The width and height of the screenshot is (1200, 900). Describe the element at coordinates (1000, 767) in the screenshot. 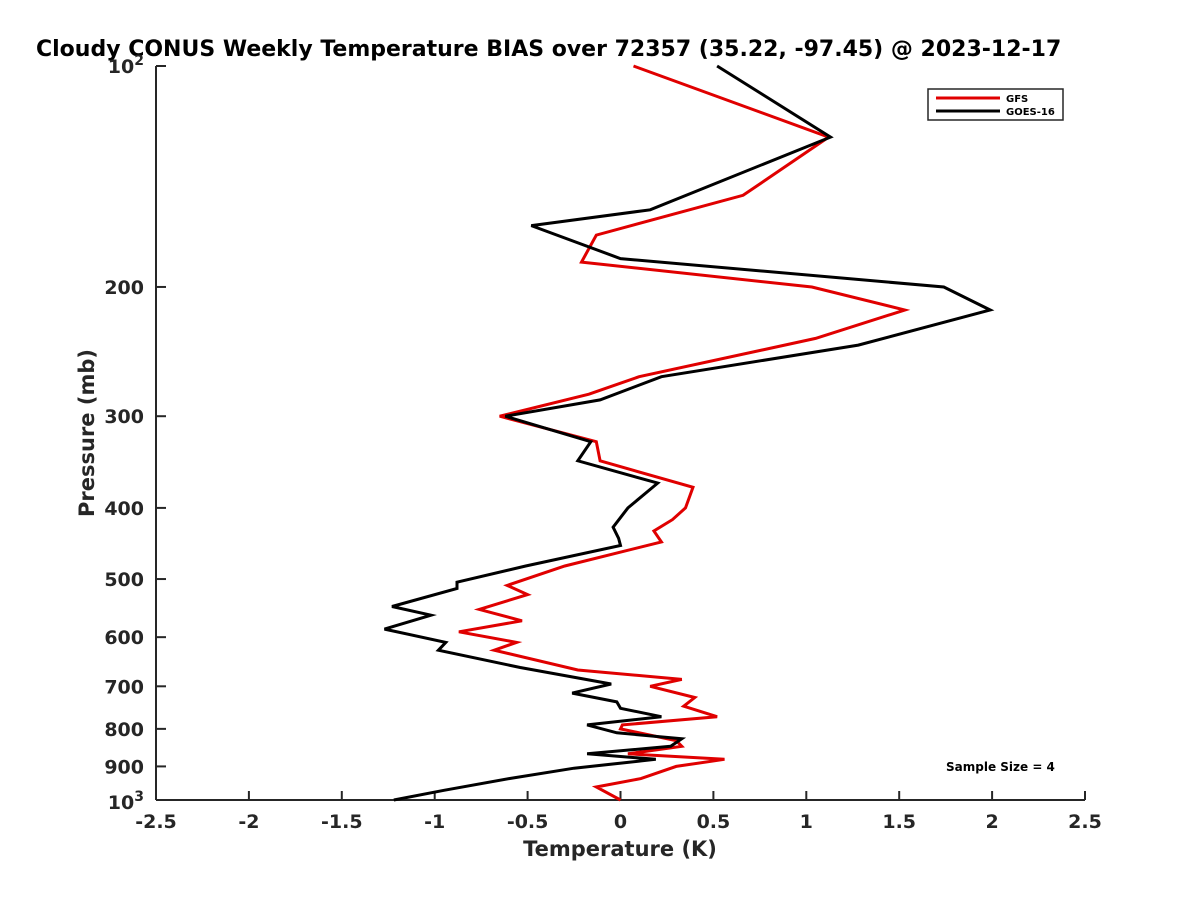

I see `sample-size-annotation: Sample Size = 4` at that location.